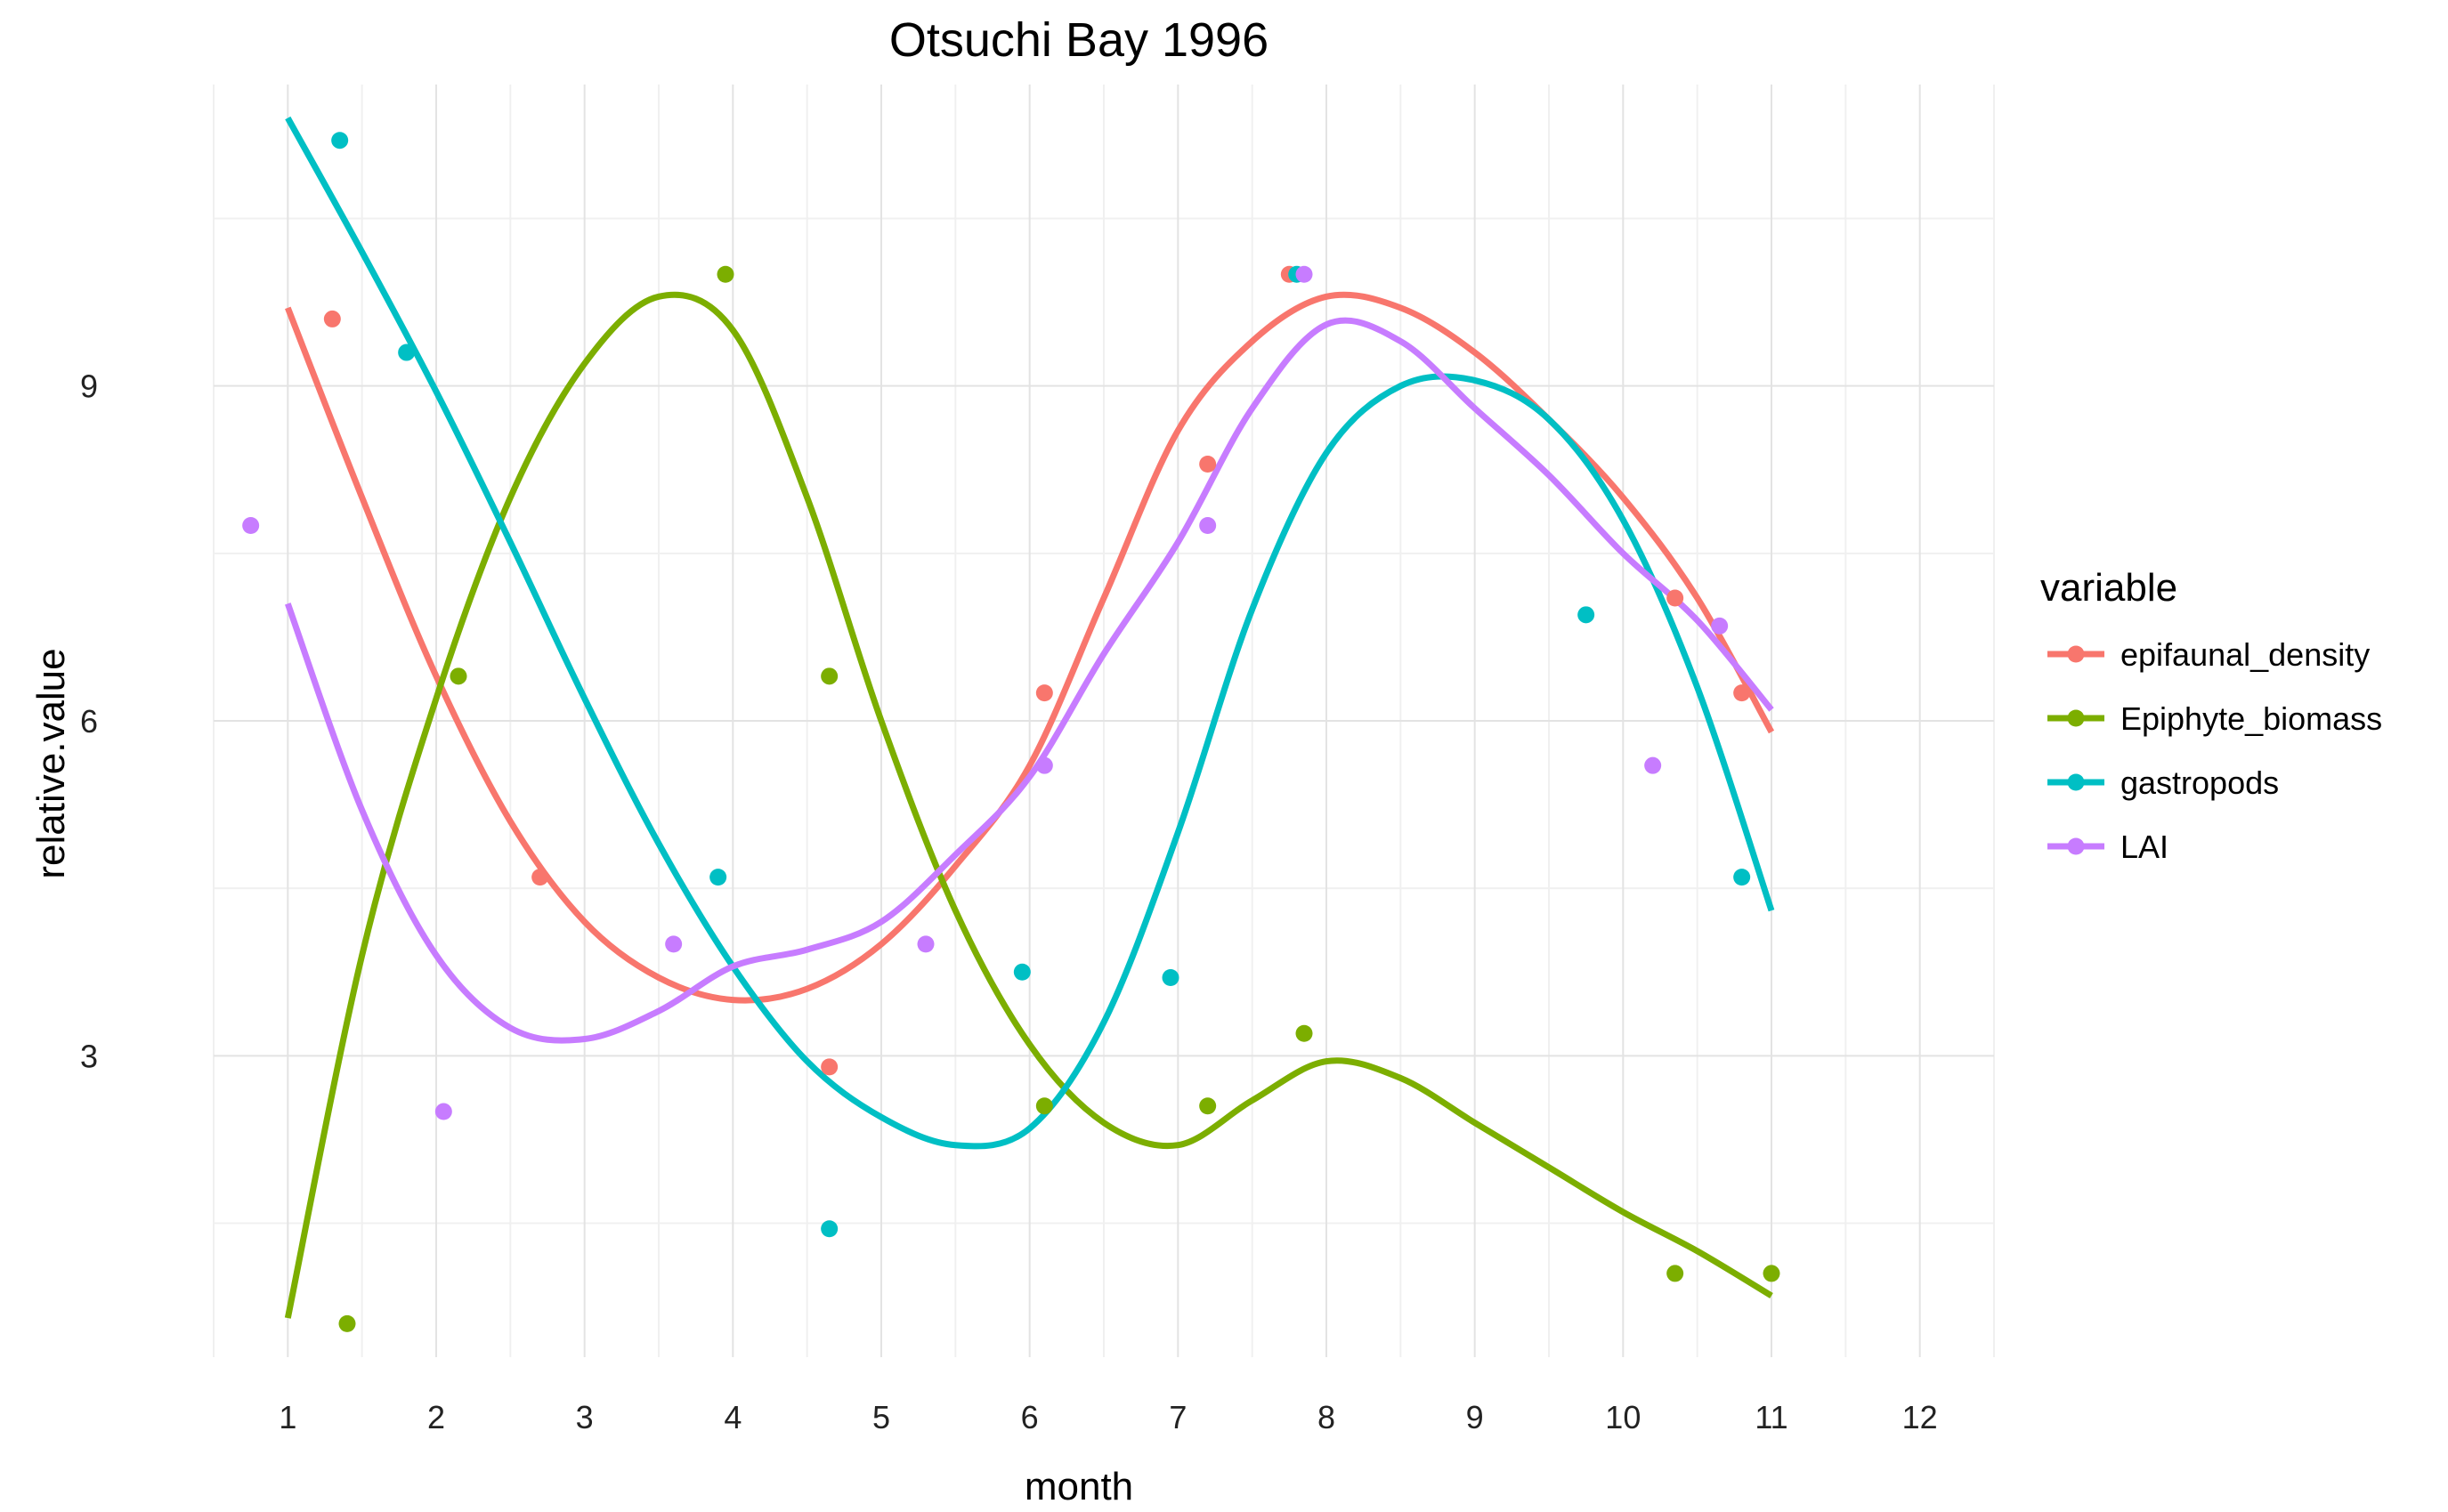  I want to click on legend-label: Epiphyte_biomass, so click(2251, 718).